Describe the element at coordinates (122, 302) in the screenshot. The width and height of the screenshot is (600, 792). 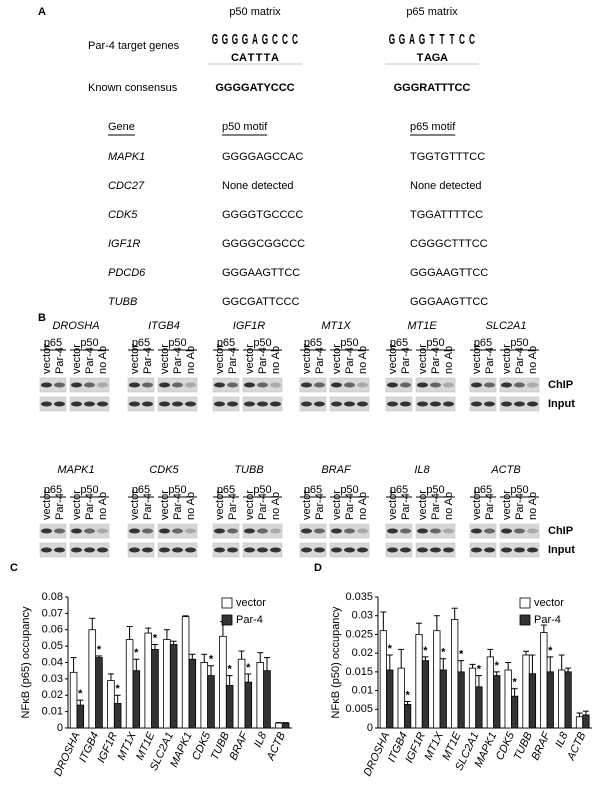
I see `gene-name: TUBB` at that location.